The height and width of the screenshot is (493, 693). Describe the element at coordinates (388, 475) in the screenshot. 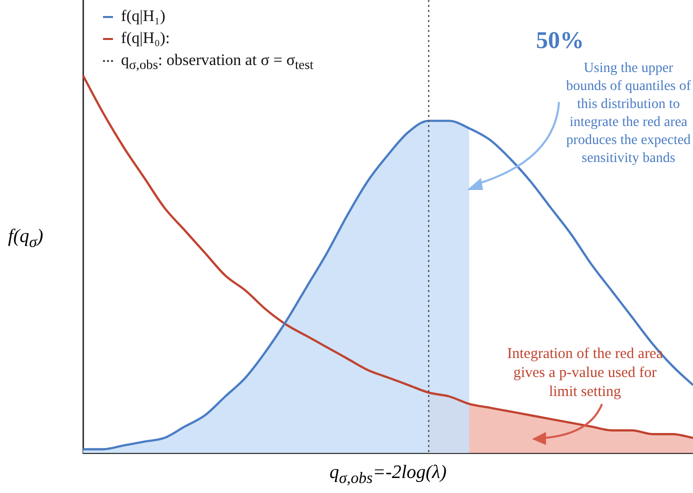

I see `x-axis-title: q$_{σ,obs}$=-2log(λ)` at that location.